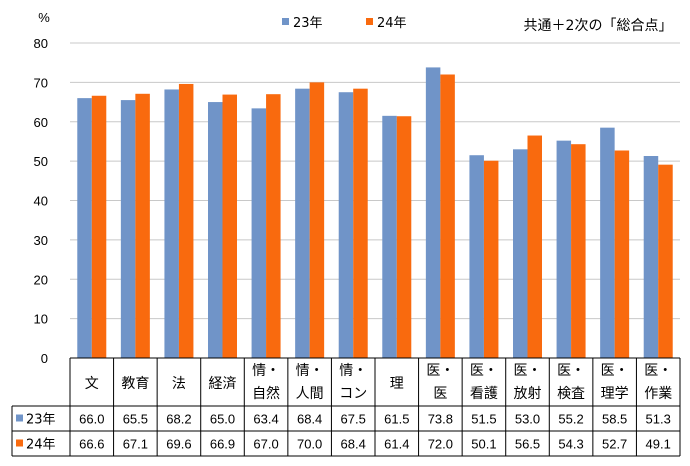 The width and height of the screenshot is (690, 466). Describe the element at coordinates (178, 419) in the screenshot. I see `data-label: 68.2` at that location.